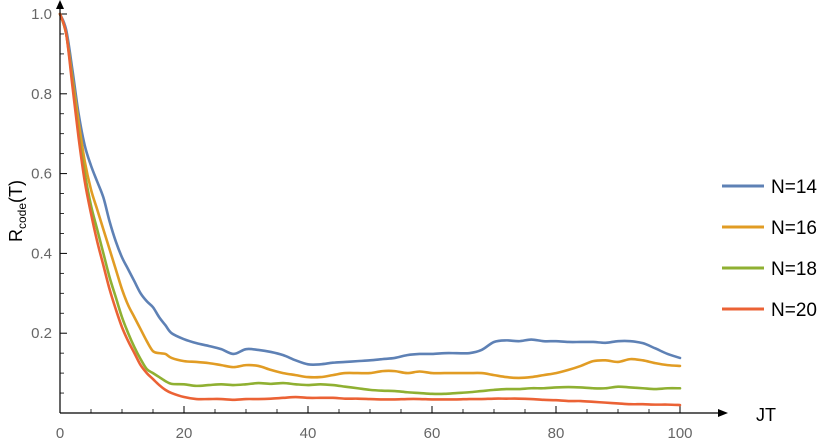 The width and height of the screenshot is (830, 440). I want to click on y-tick-label: 0.4, so click(41, 253).